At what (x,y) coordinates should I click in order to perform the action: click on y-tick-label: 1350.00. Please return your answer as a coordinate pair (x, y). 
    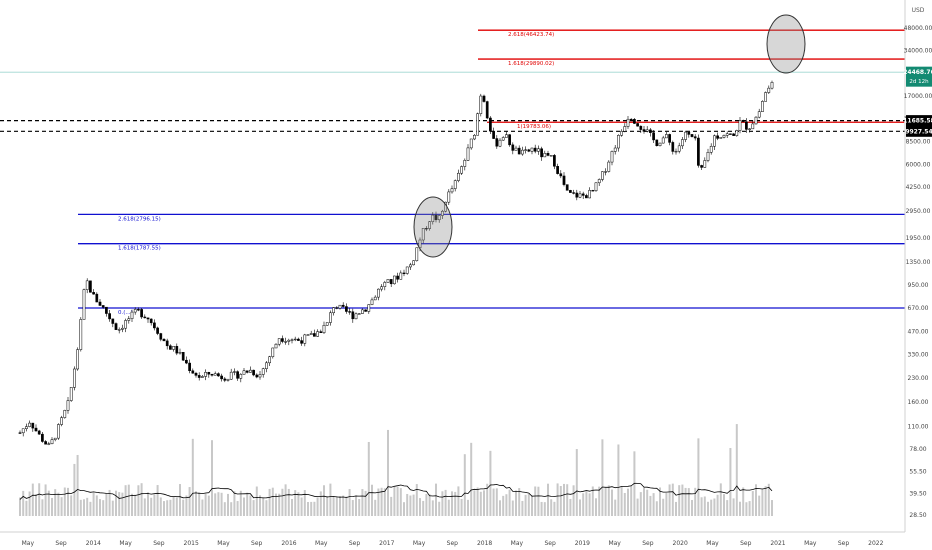
    Looking at the image, I should click on (918, 262).